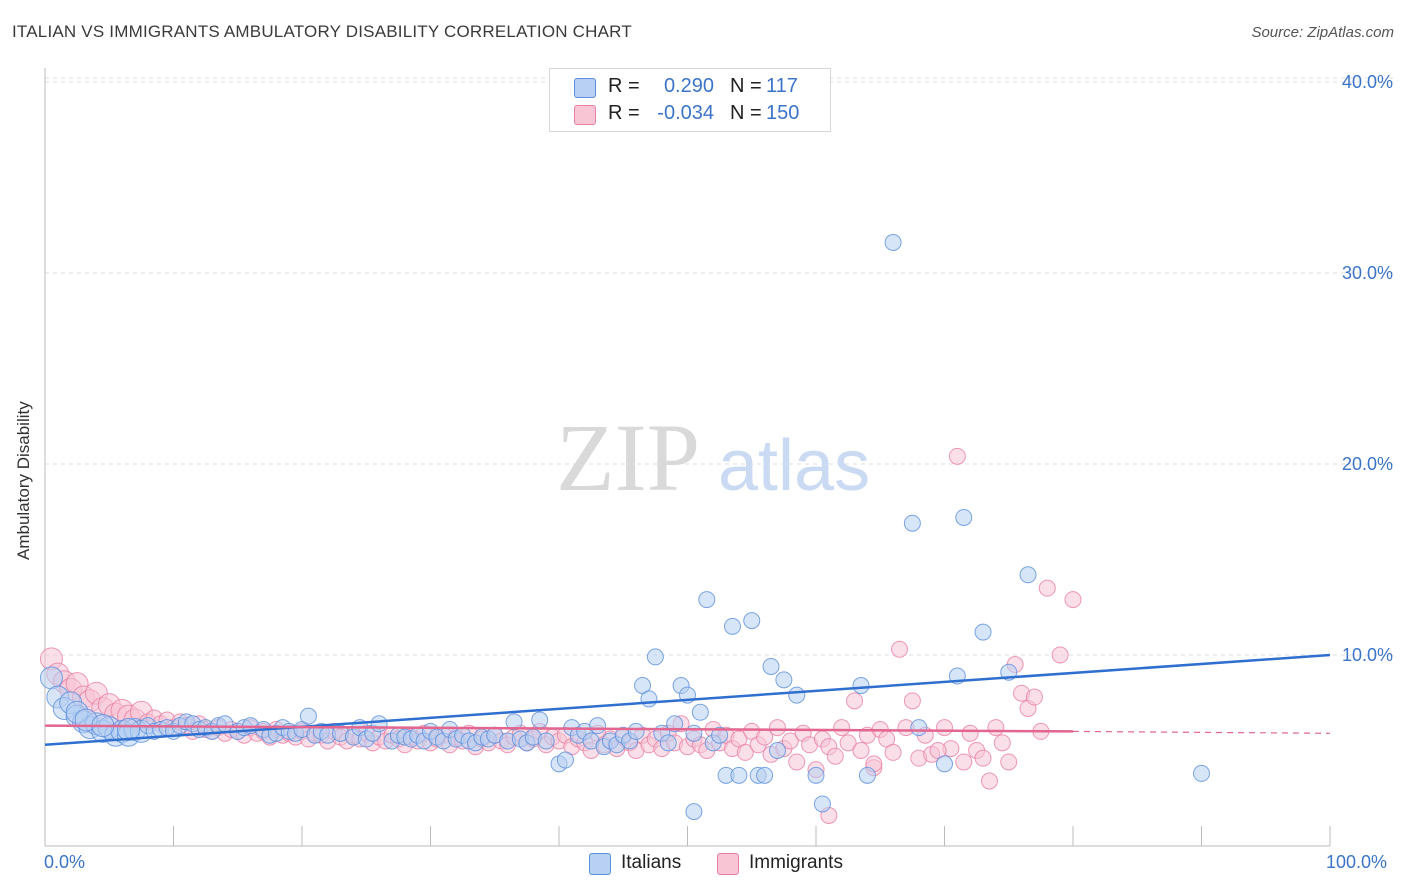 Image resolution: width=1406 pixels, height=892 pixels. What do you see at coordinates (1322, 32) in the screenshot?
I see `source-label: Source: ZipAtlas.com` at bounding box center [1322, 32].